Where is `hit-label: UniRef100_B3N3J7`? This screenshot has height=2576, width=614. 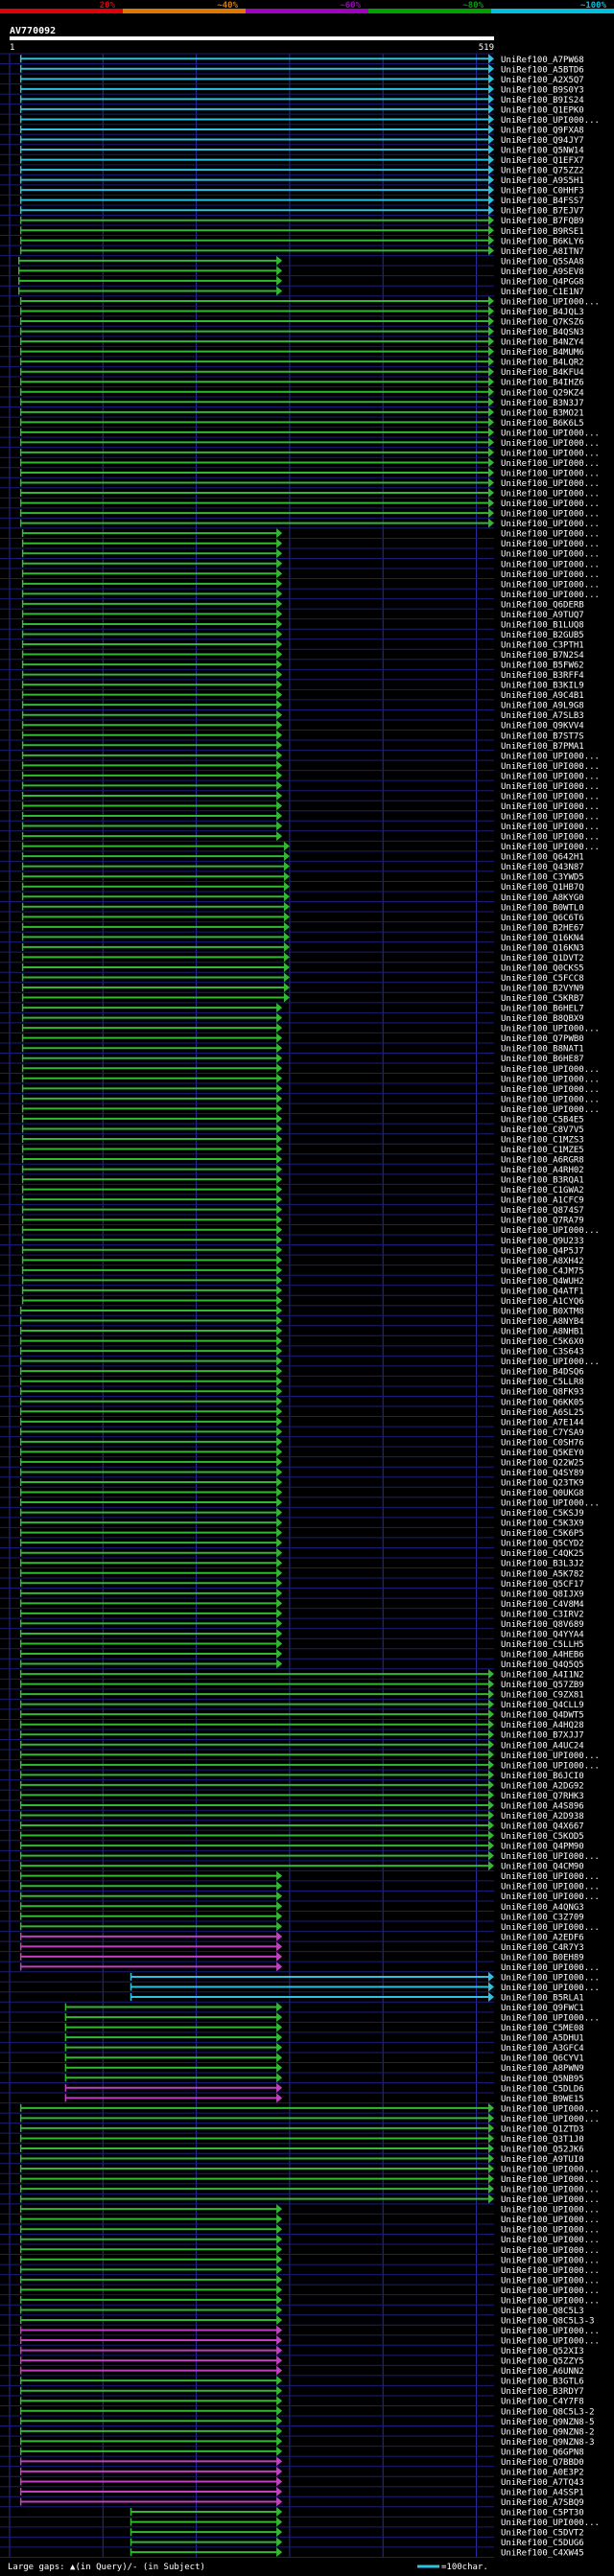 hit-label: UniRef100_B3N3J7 is located at coordinates (542, 404).